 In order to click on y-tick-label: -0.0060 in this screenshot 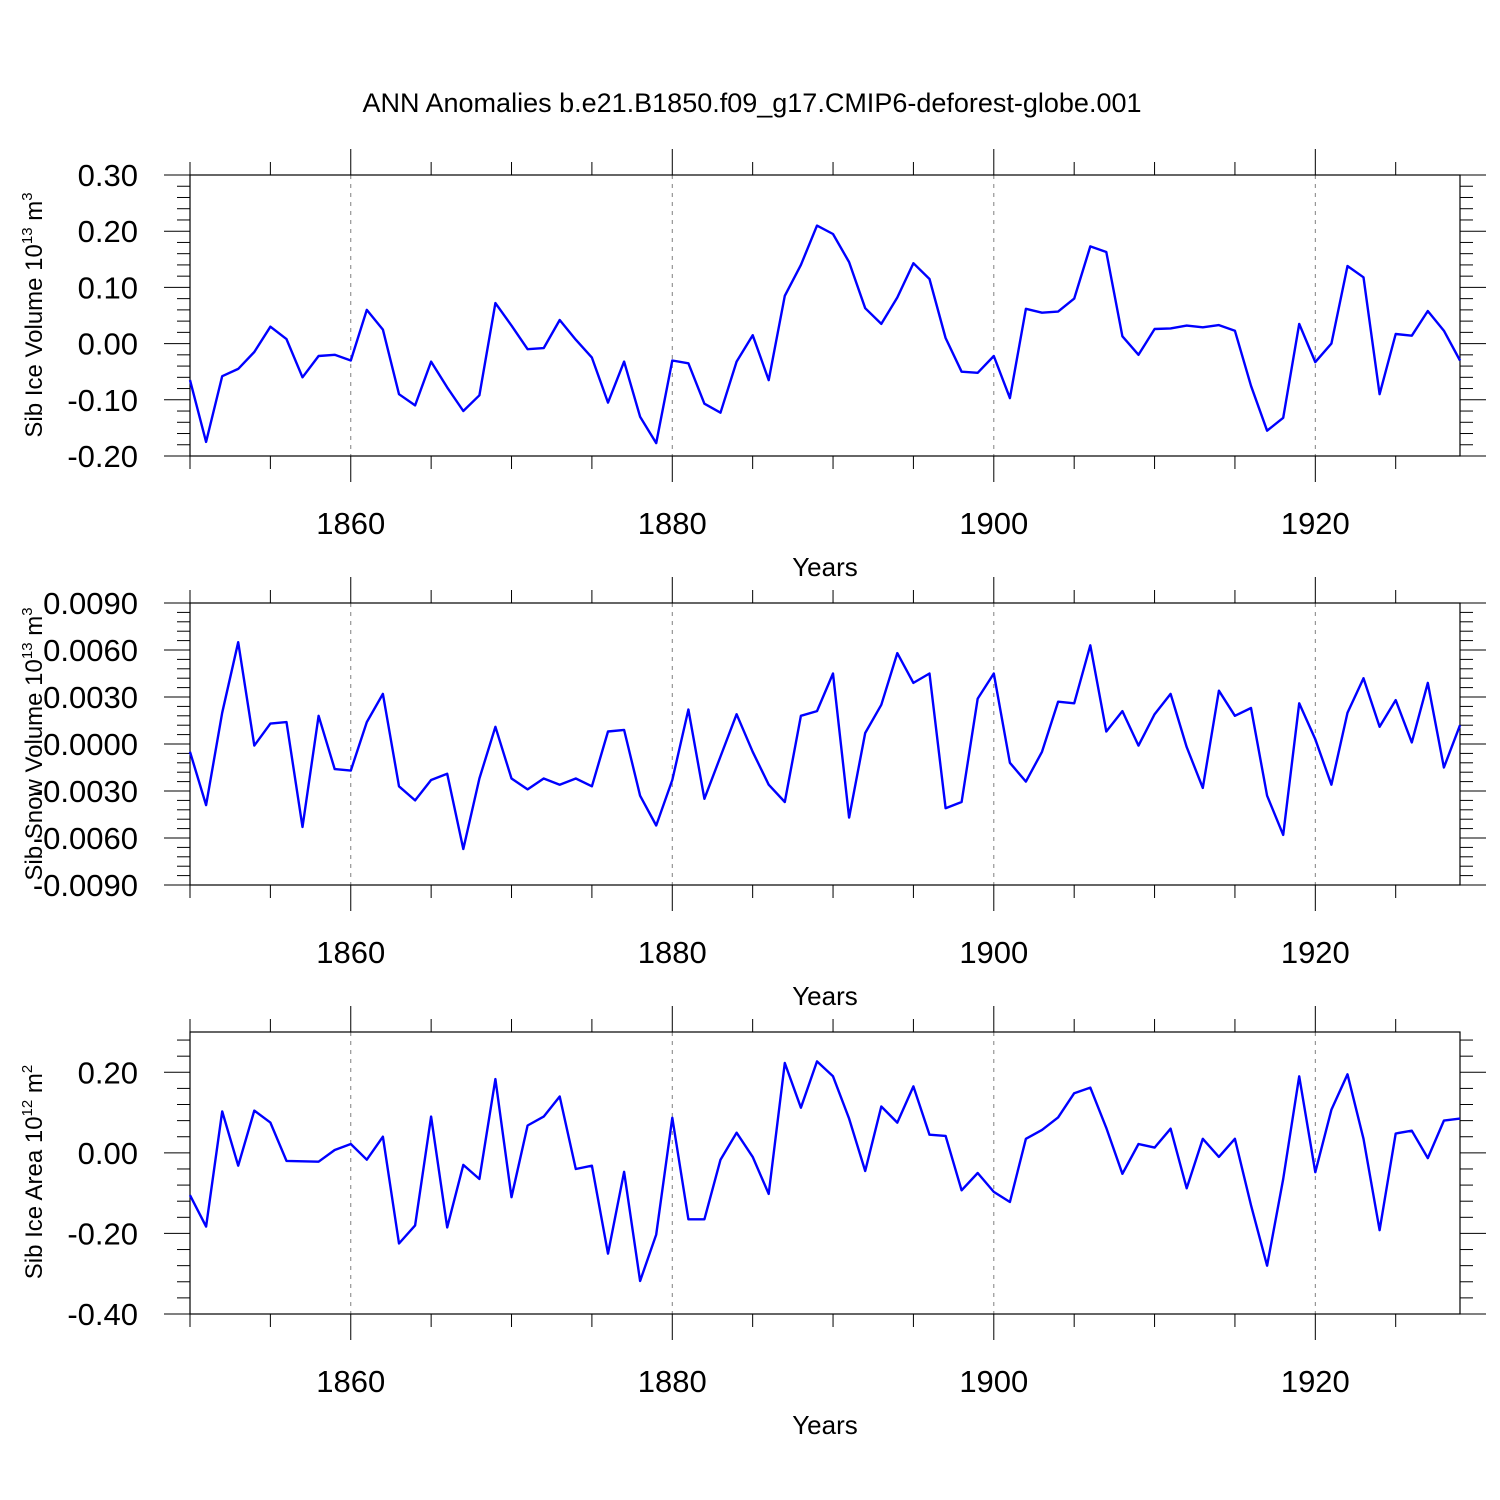, I will do `click(85, 838)`.